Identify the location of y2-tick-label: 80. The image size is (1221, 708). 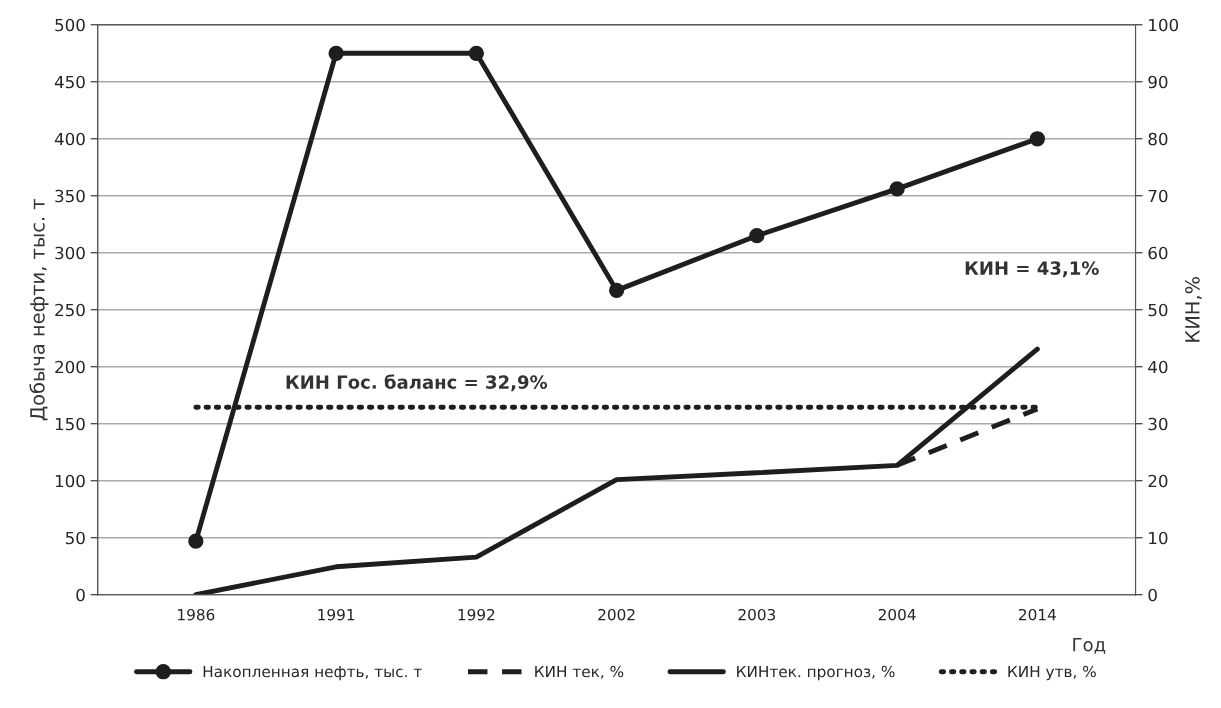
(1158, 139).